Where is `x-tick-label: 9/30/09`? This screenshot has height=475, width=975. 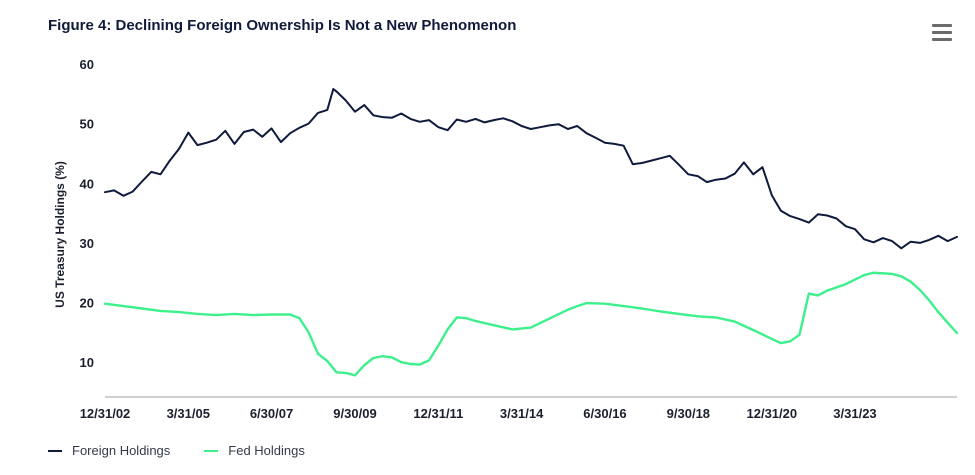
x-tick-label: 9/30/09 is located at coordinates (354, 413).